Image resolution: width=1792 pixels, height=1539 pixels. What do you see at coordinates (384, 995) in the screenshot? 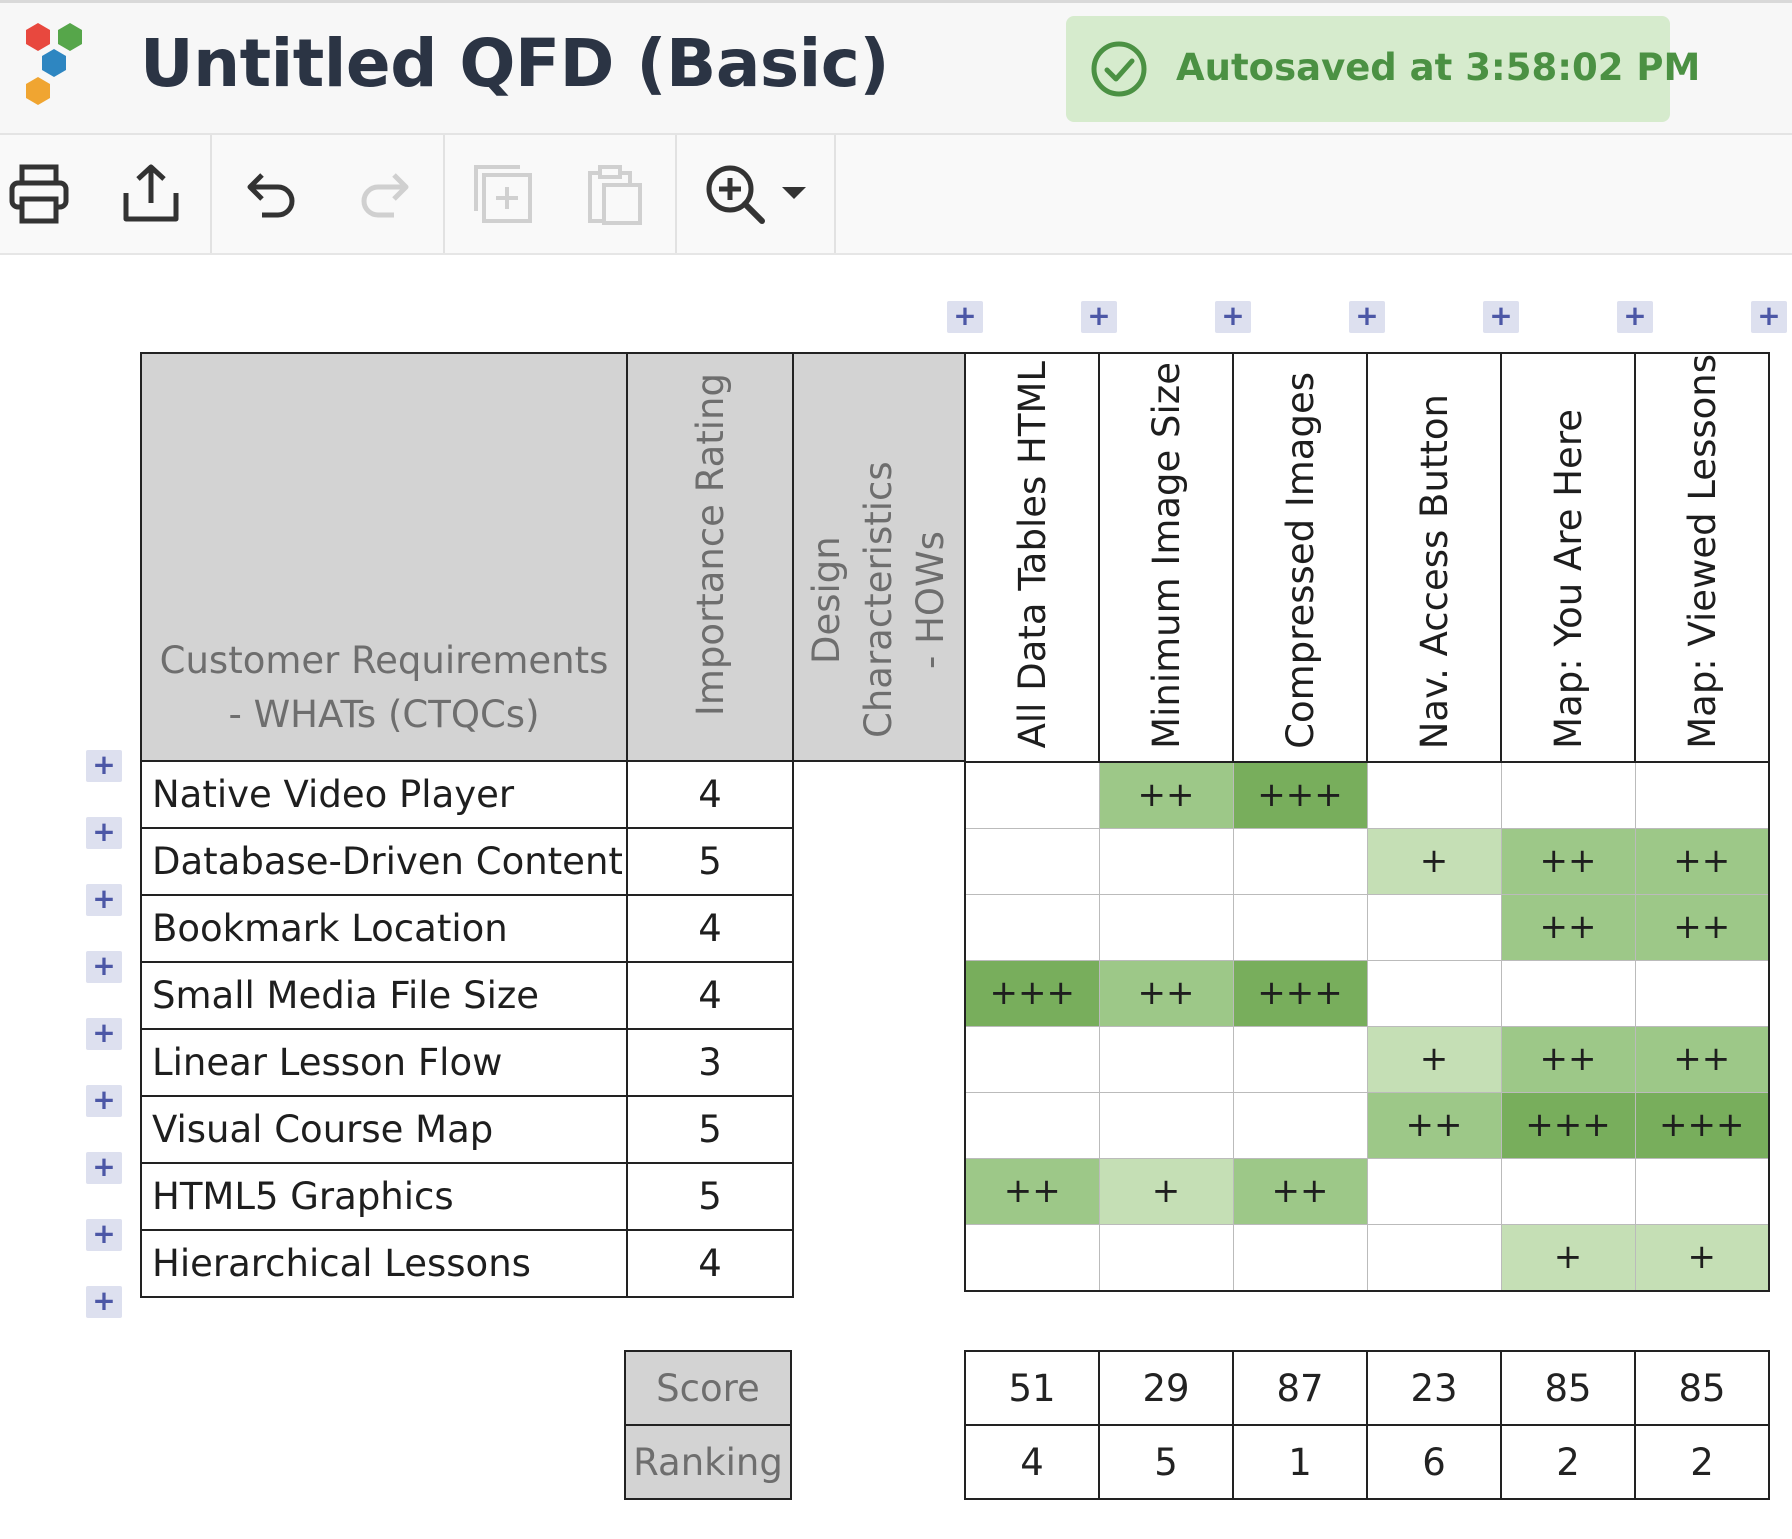
I see `requirement-label: Small Media File Size` at bounding box center [384, 995].